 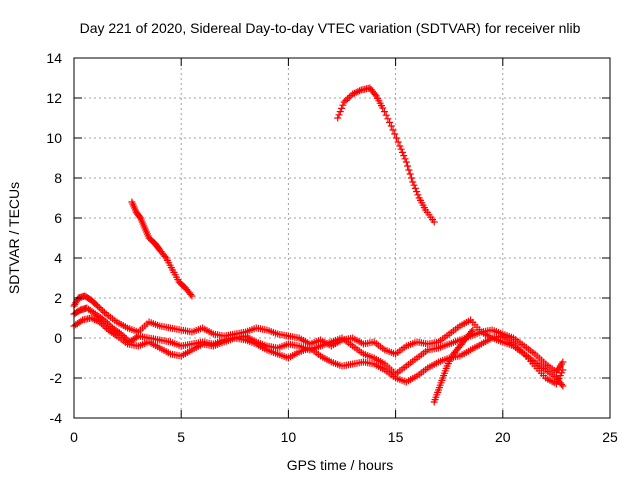 I want to click on series-trace-middle, so click(x=318, y=341).